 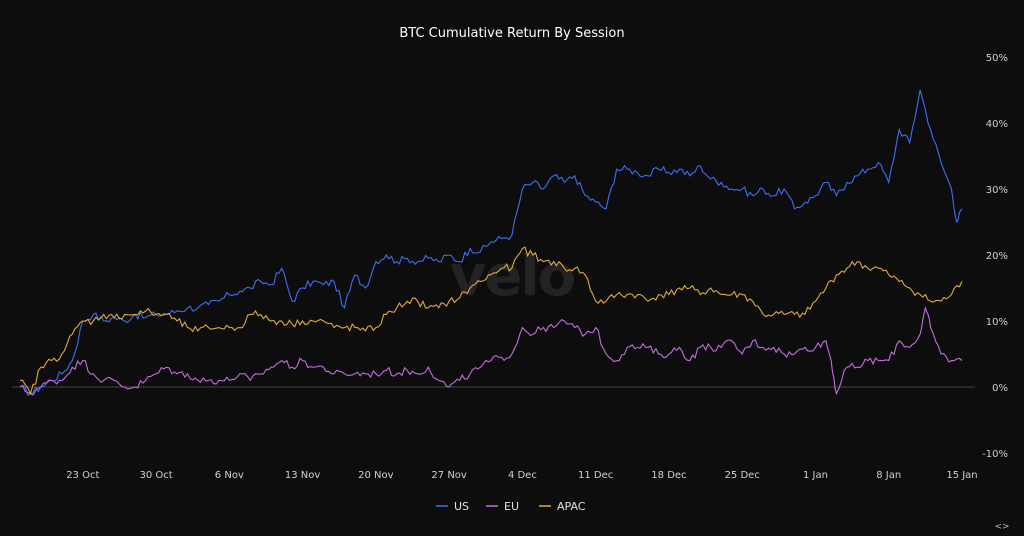 What do you see at coordinates (997, 322) in the screenshot?
I see `y-tick-label: 10%` at bounding box center [997, 322].